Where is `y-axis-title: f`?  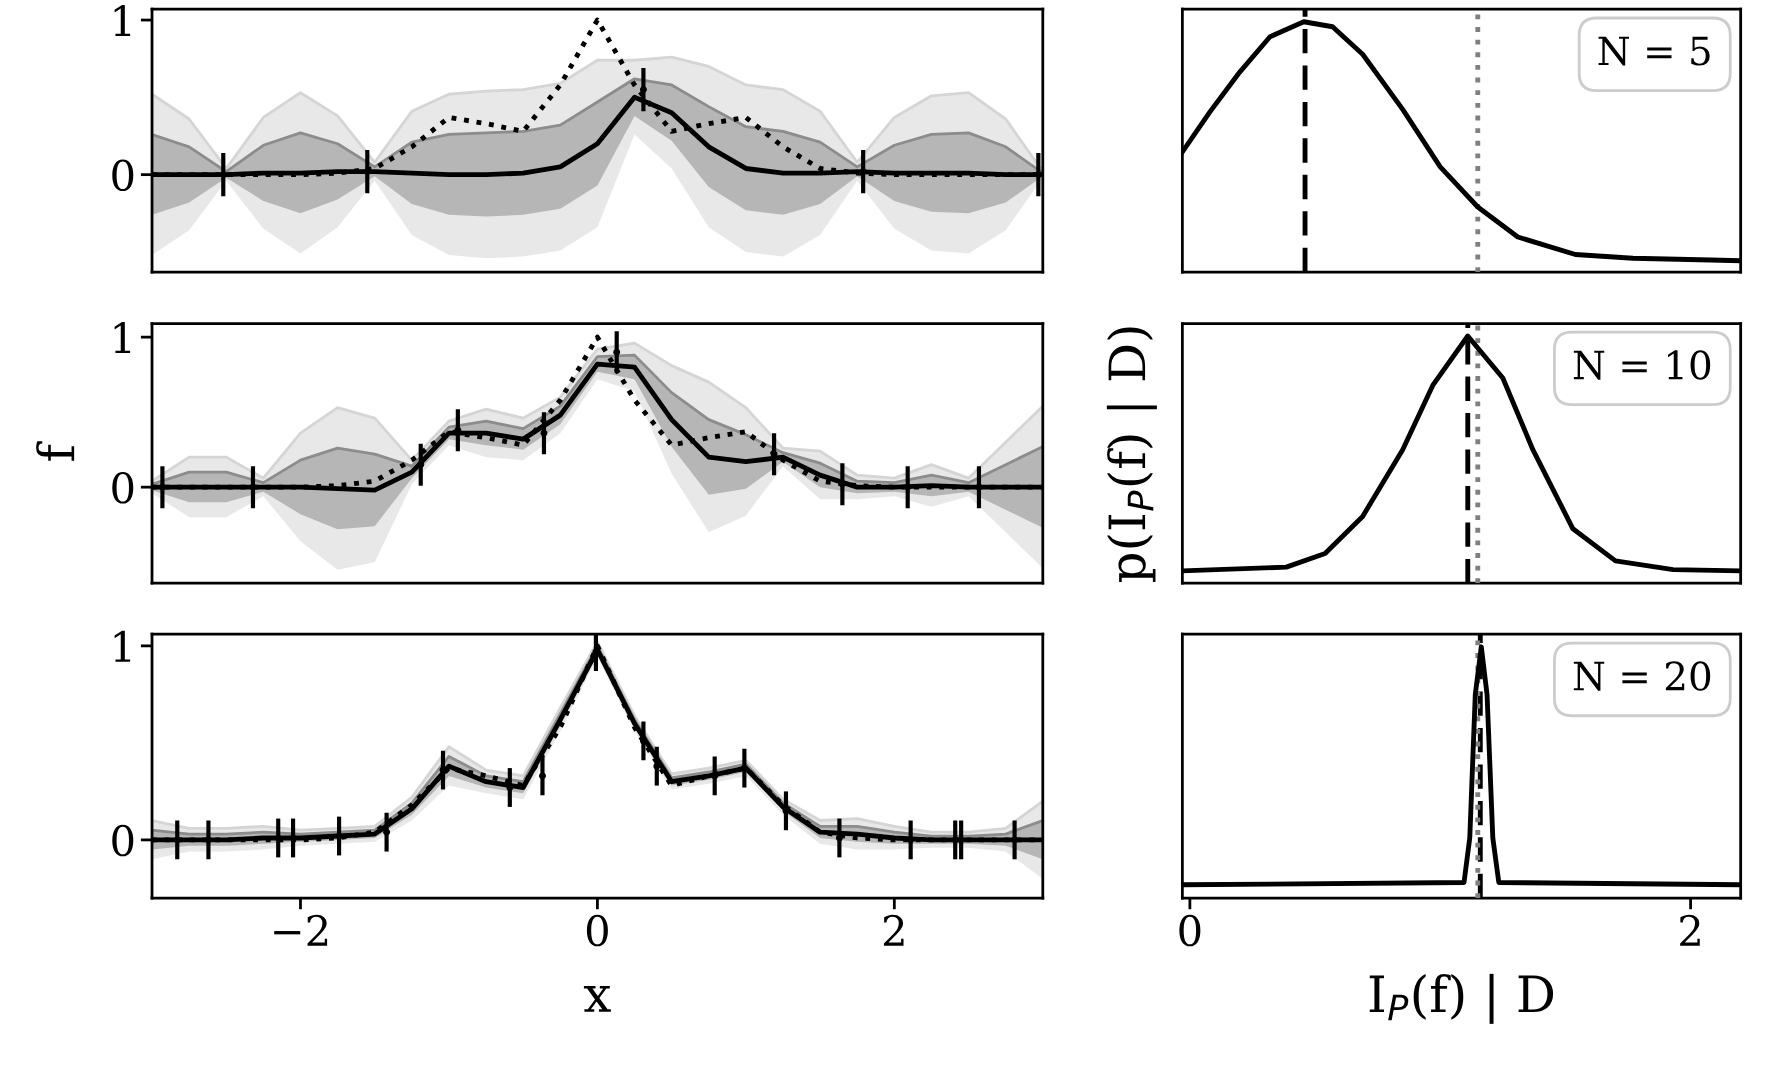 y-axis-title: f is located at coordinates (55, 451).